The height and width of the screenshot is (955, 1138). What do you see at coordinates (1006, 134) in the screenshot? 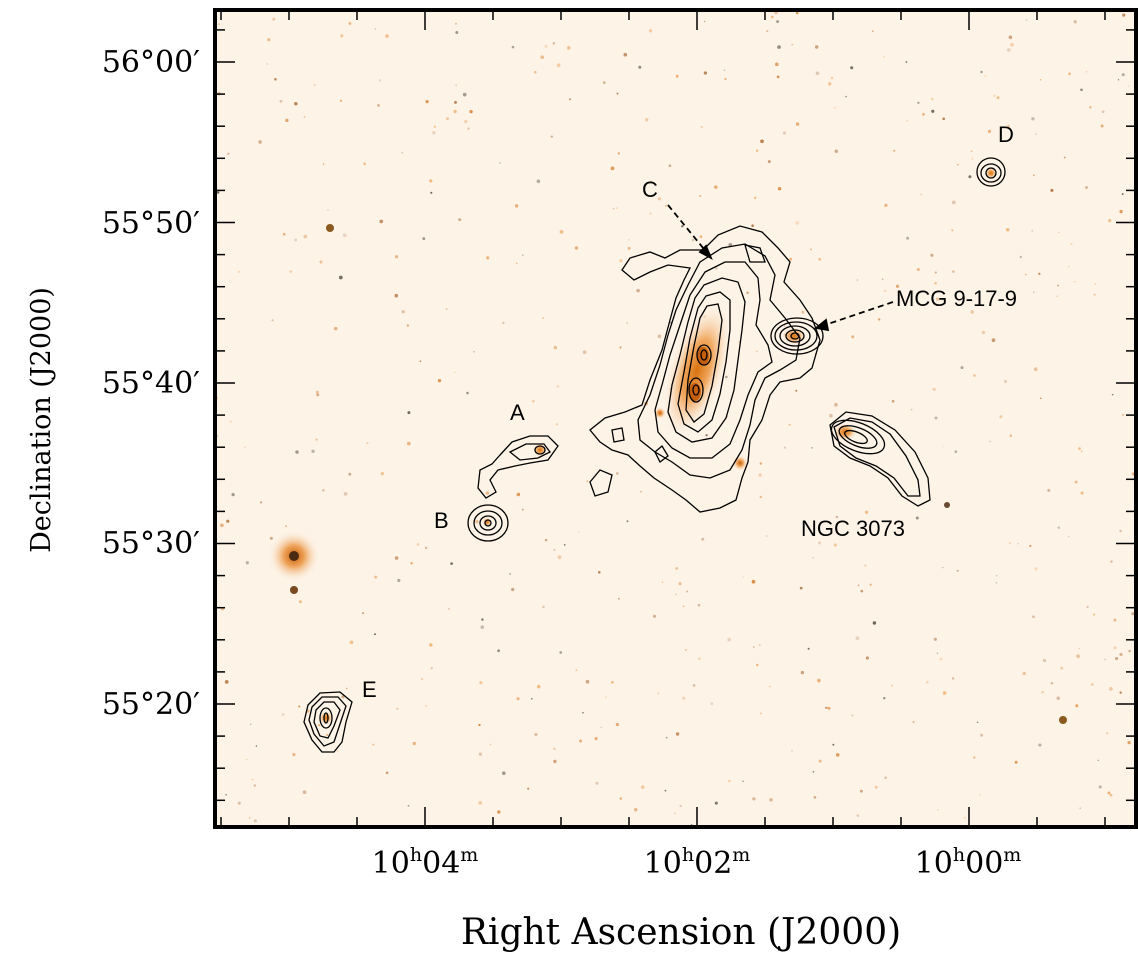
I see `label-d: D` at bounding box center [1006, 134].